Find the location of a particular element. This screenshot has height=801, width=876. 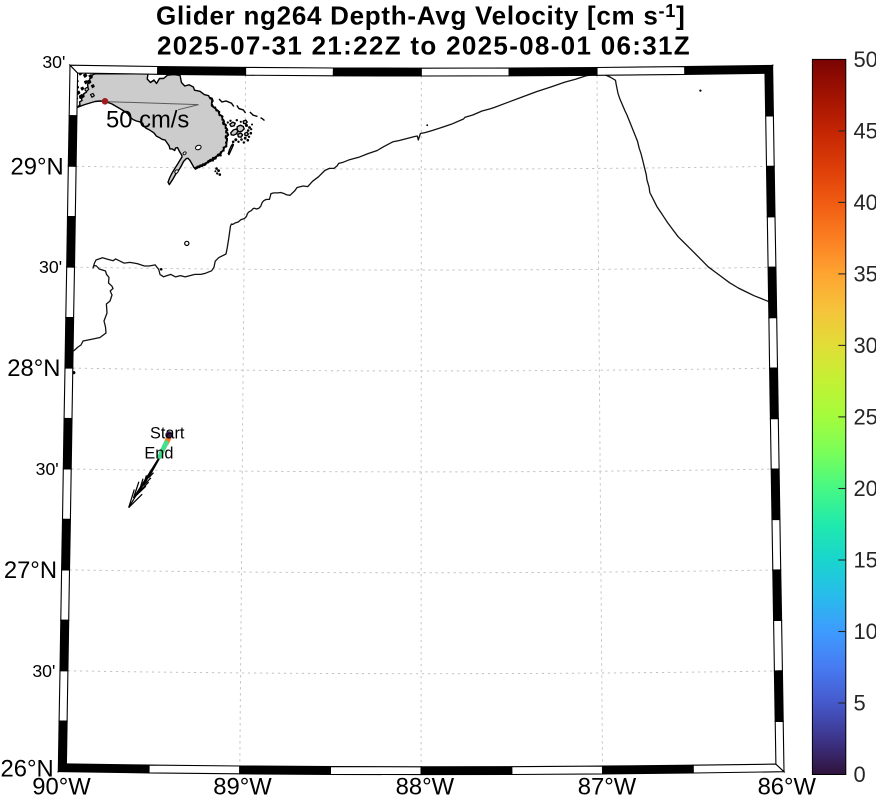

svg-text: 0 is located at coordinates (860, 774).